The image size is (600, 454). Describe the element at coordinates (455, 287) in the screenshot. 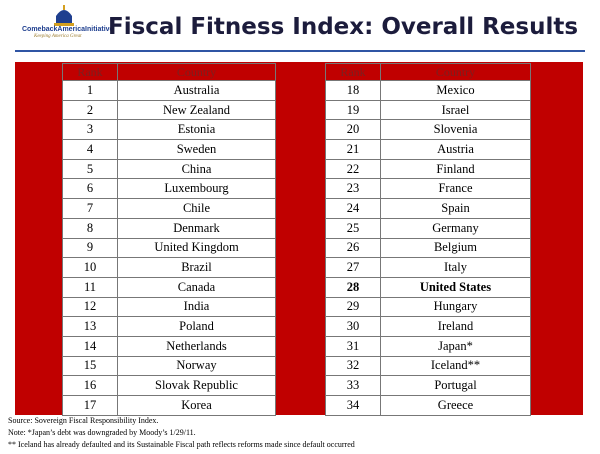

I see `country-cell: United States` at that location.